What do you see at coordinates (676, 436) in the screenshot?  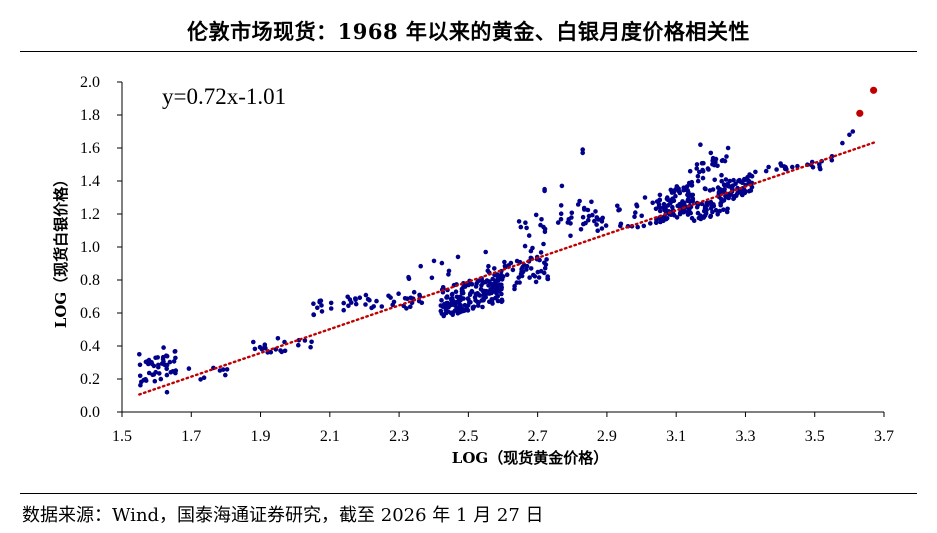 I see `x-tick-label: 3.1` at bounding box center [676, 436].